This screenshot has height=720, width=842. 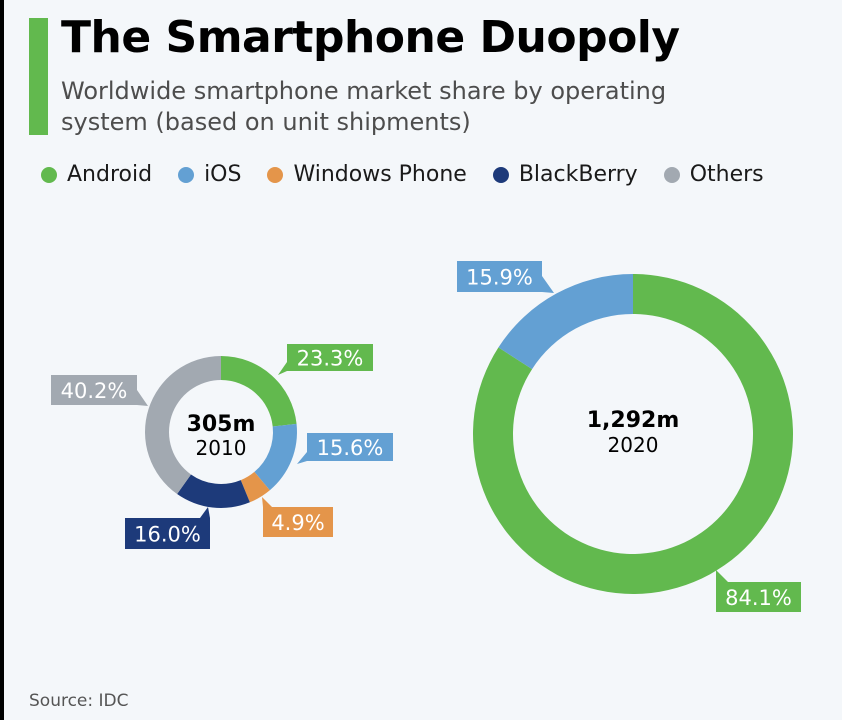 What do you see at coordinates (633, 445) in the screenshot?
I see `center-year-2020: 2020` at bounding box center [633, 445].